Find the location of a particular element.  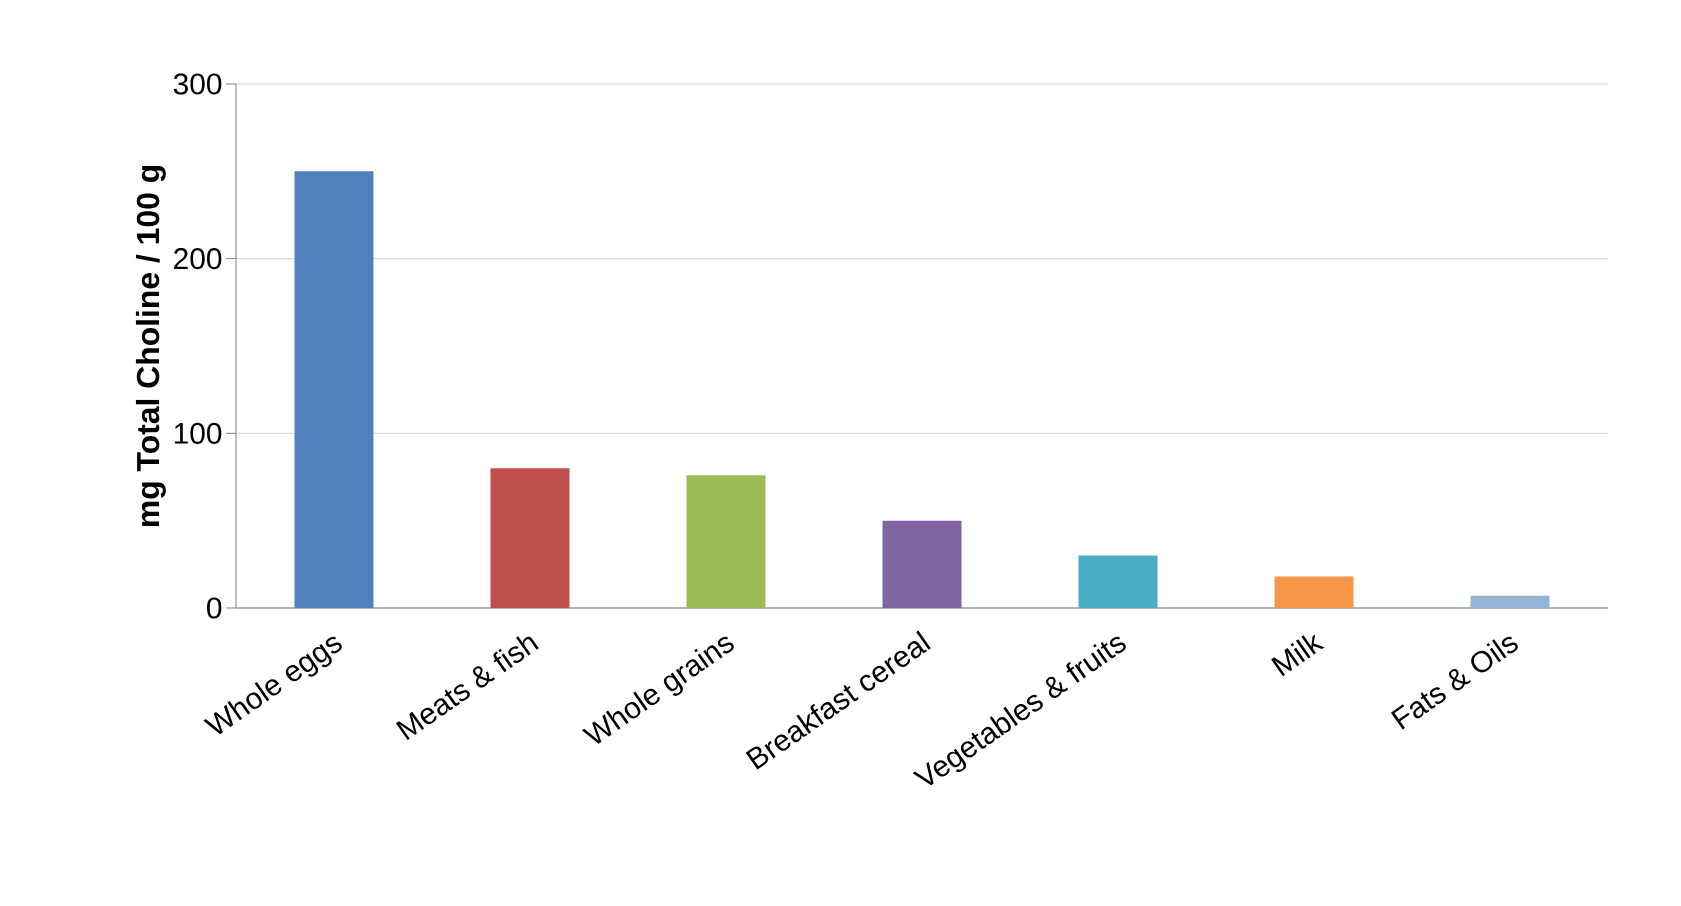

y-tick-label: 0 is located at coordinates (214, 608).